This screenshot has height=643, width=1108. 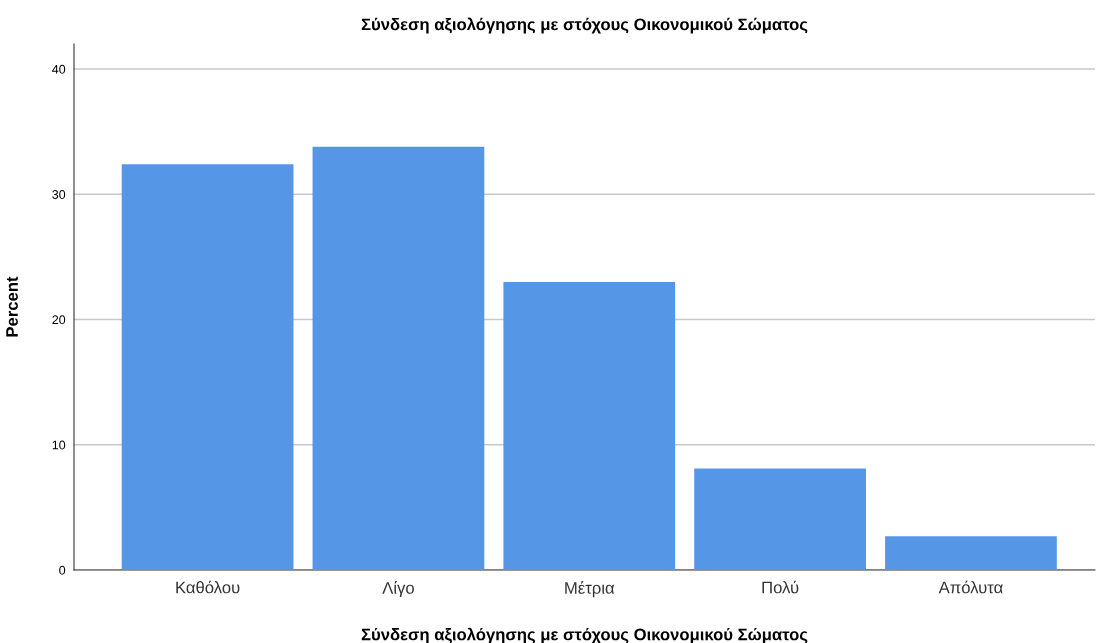 I want to click on y-tick-label: 40, so click(x=59, y=69).